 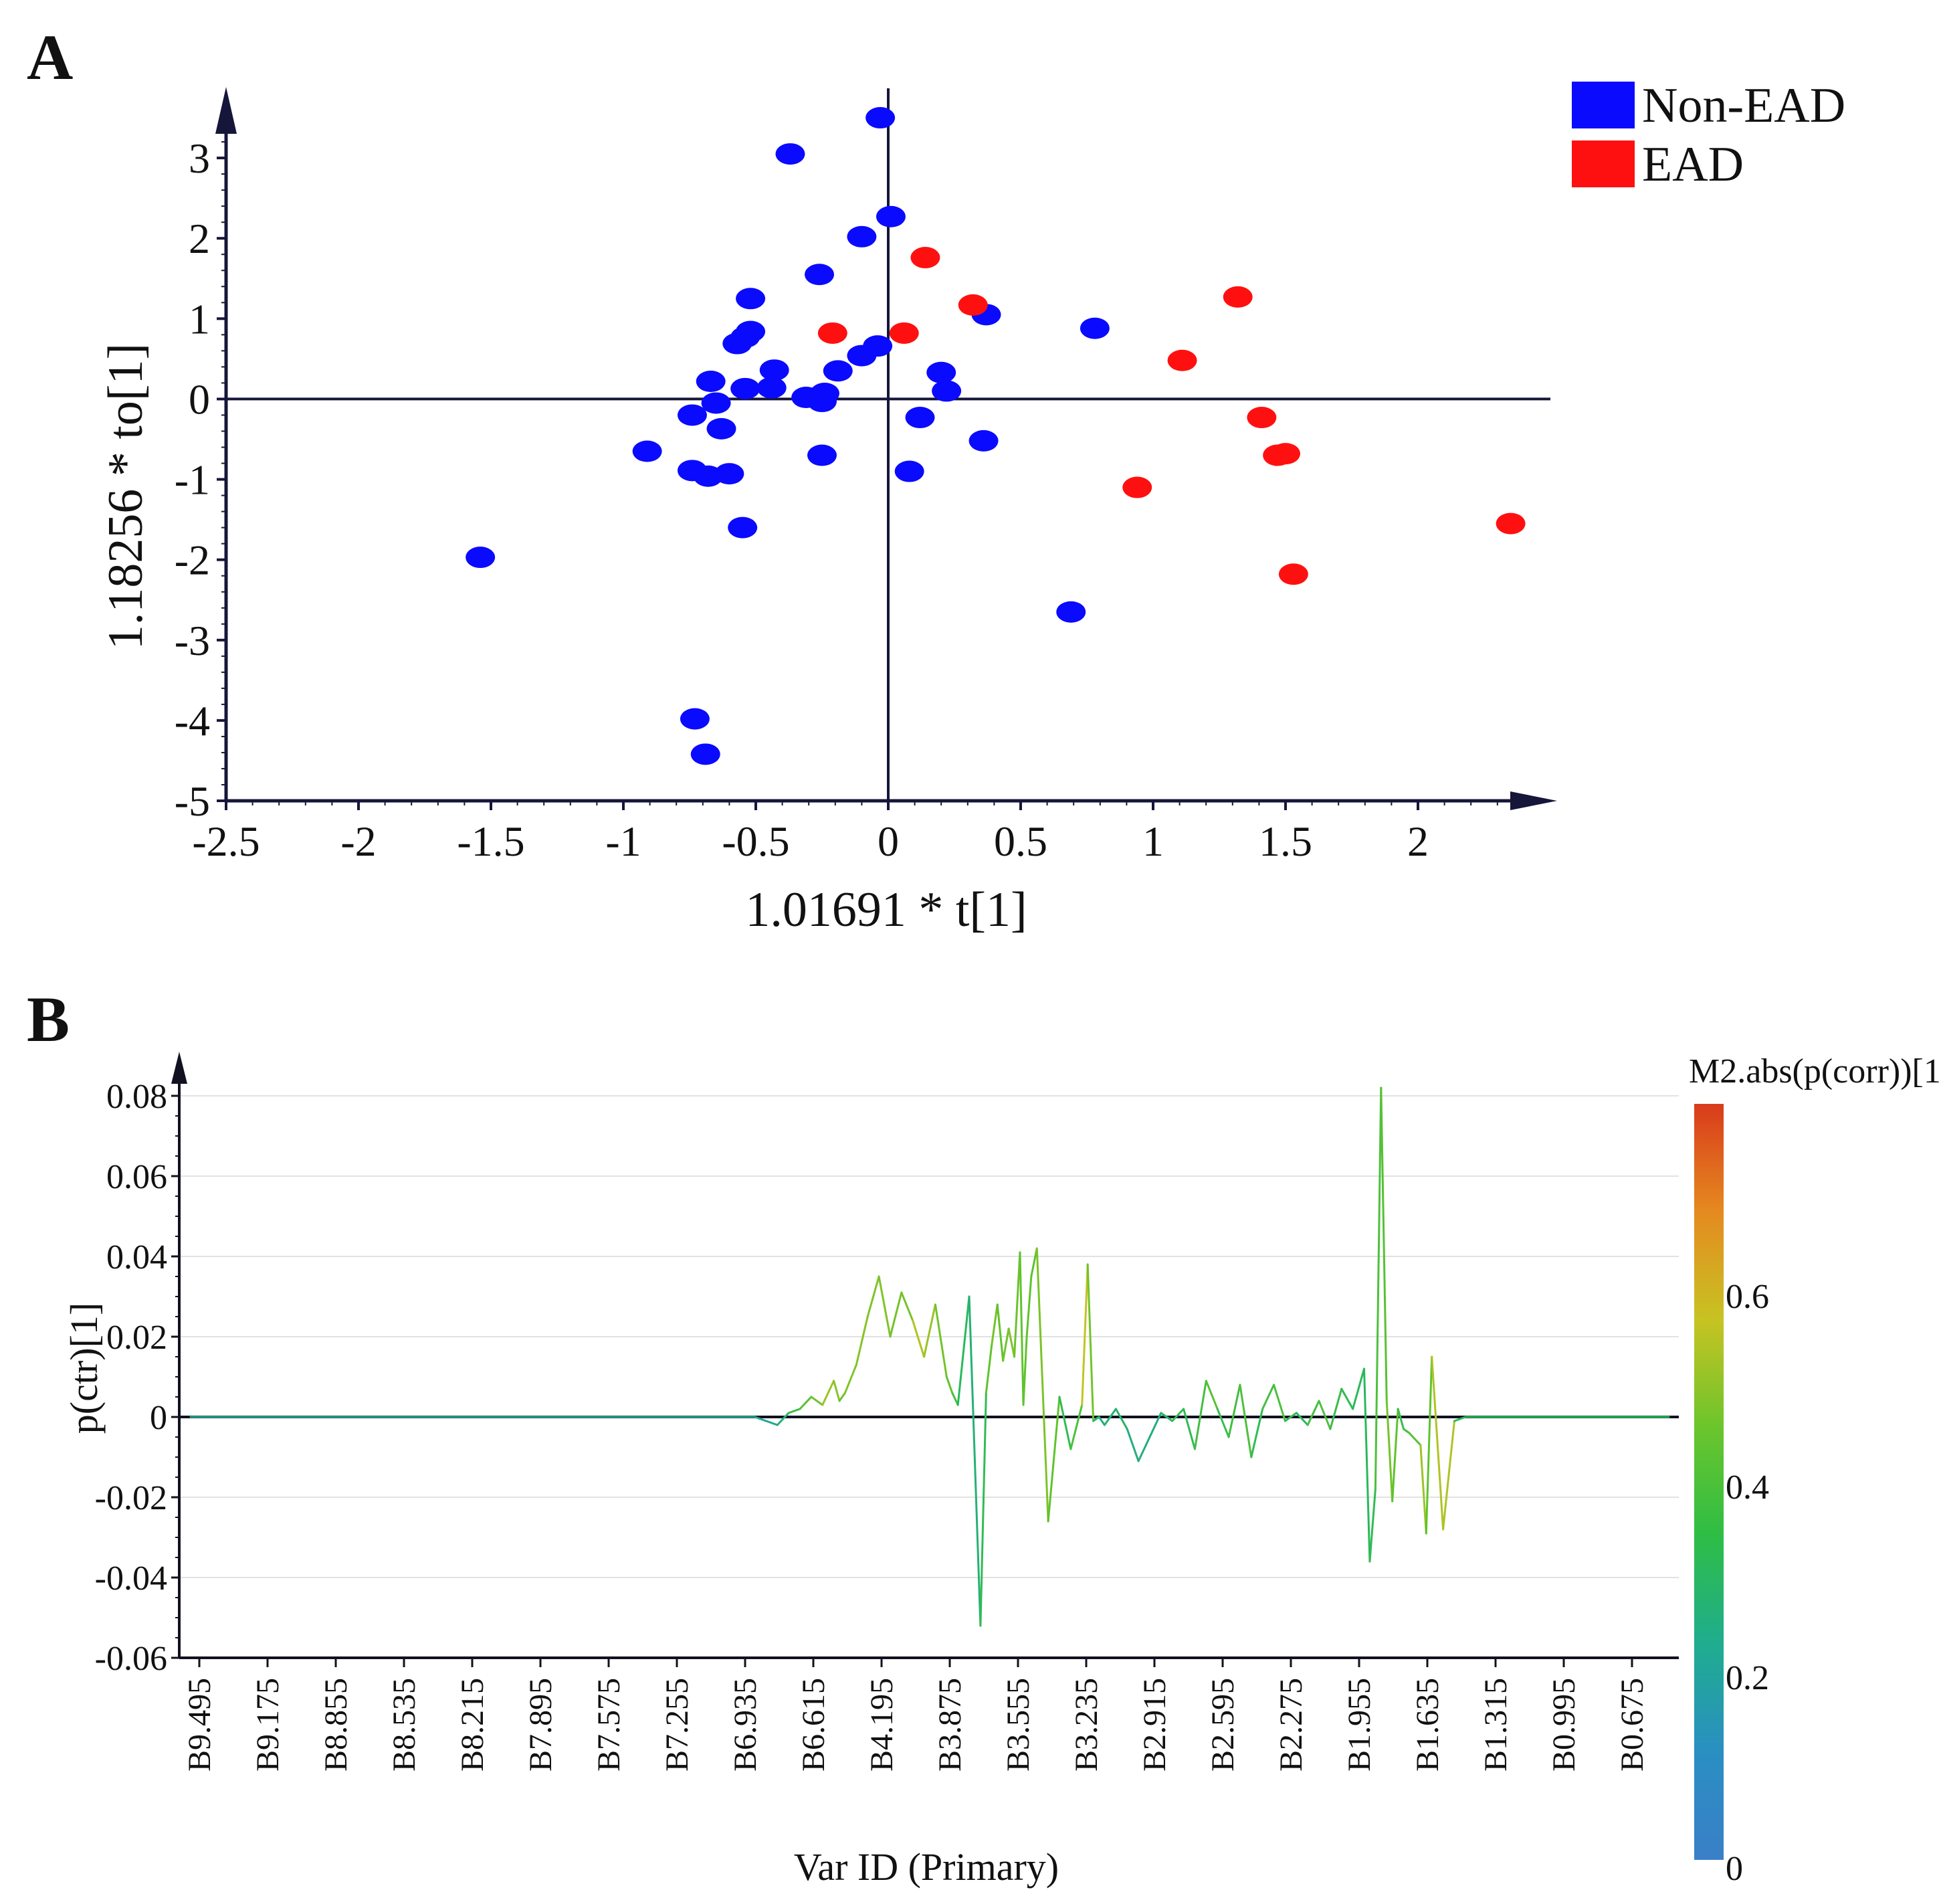 I want to click on x-tick-label: B9.495, so click(x=199, y=1725).